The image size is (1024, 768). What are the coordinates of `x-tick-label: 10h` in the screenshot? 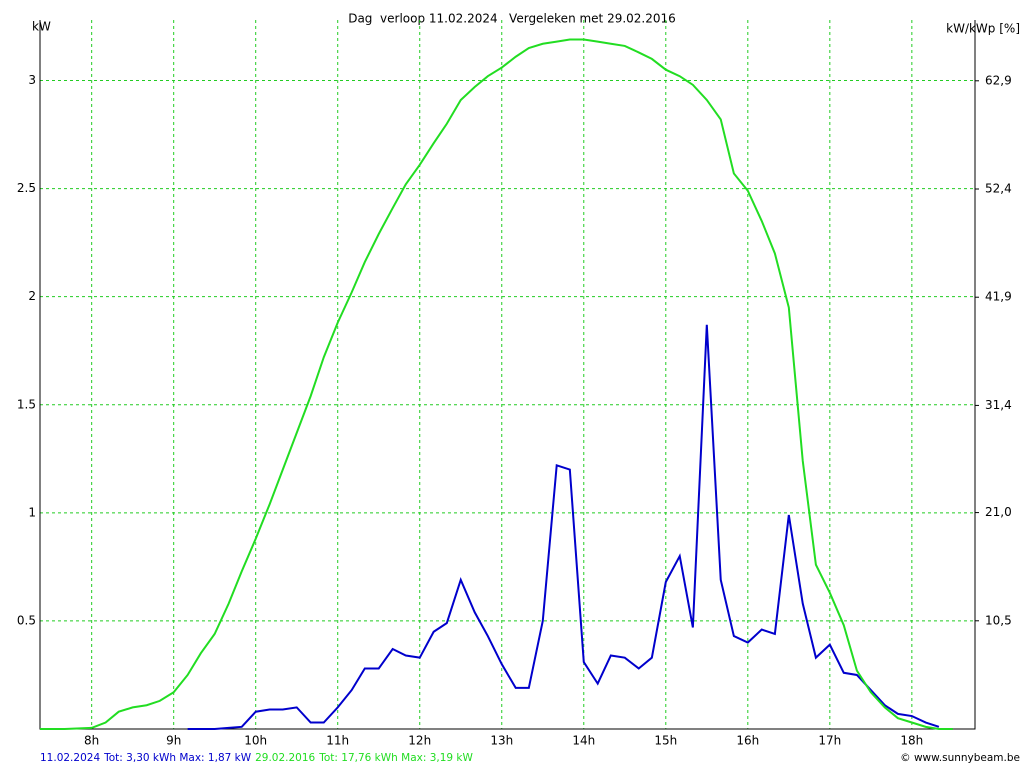 It's located at (255, 741).